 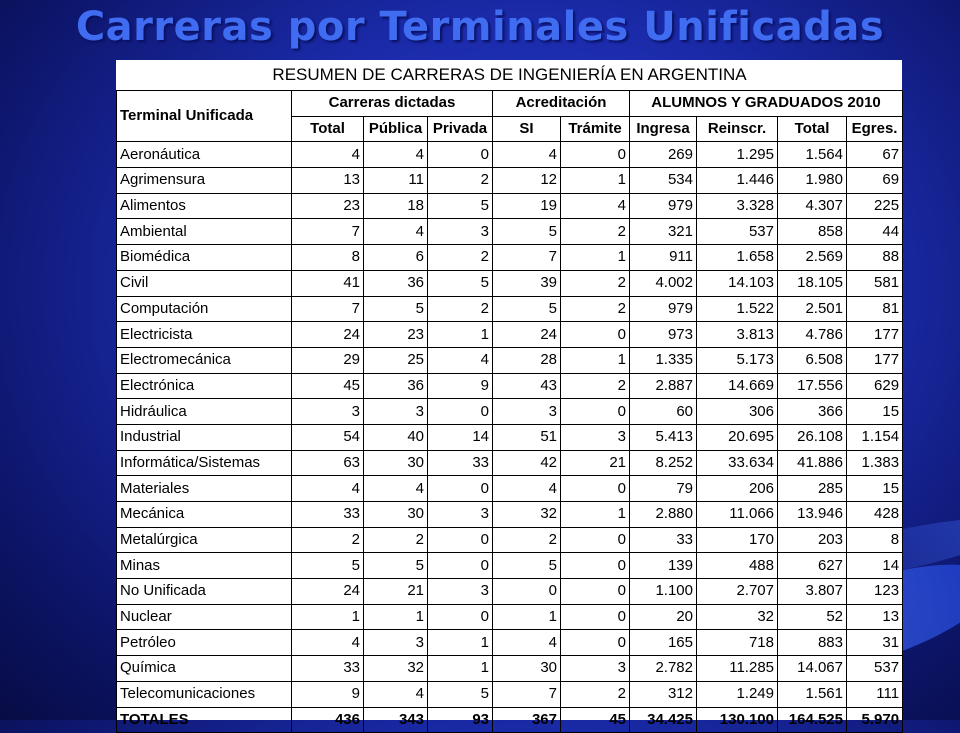 What do you see at coordinates (663, 694) in the screenshot?
I see `value-cell: 312` at bounding box center [663, 694].